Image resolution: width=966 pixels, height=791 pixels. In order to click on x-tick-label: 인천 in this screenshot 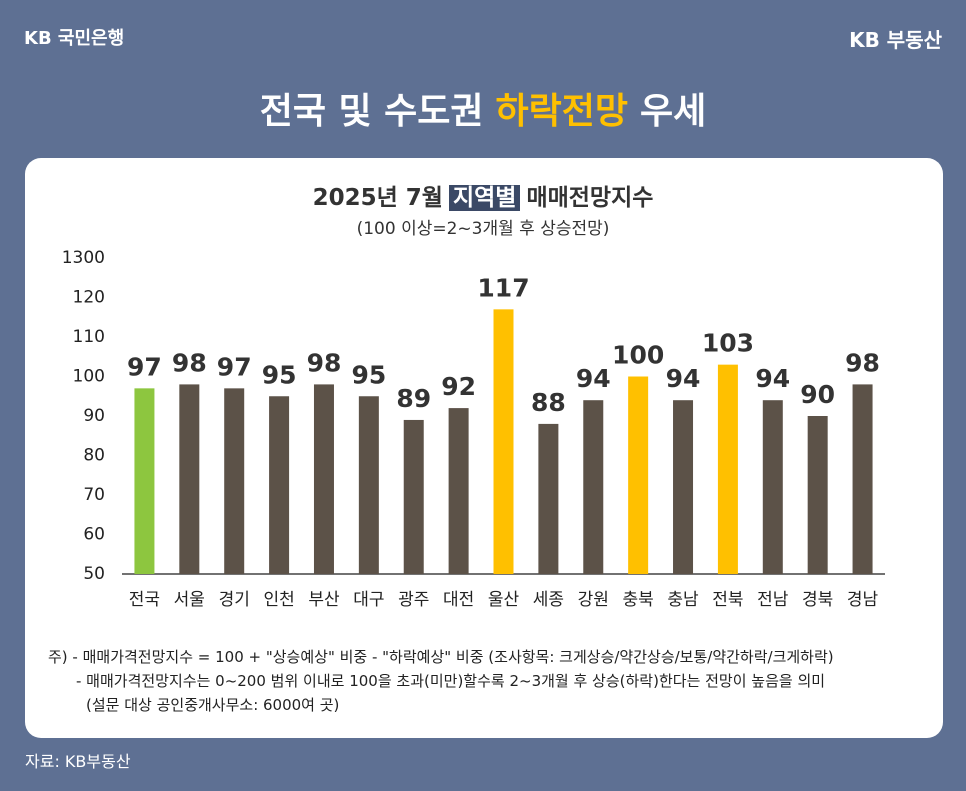, I will do `click(278, 600)`.